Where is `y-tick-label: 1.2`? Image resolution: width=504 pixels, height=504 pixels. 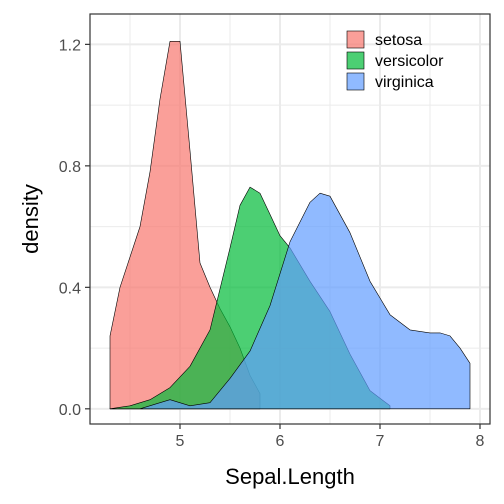
y-tick-label: 1.2 is located at coordinates (70, 45).